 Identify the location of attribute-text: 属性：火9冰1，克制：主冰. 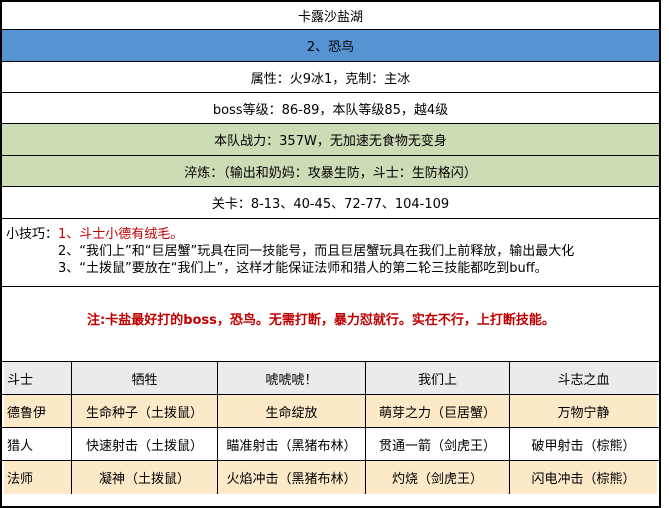
(330, 79).